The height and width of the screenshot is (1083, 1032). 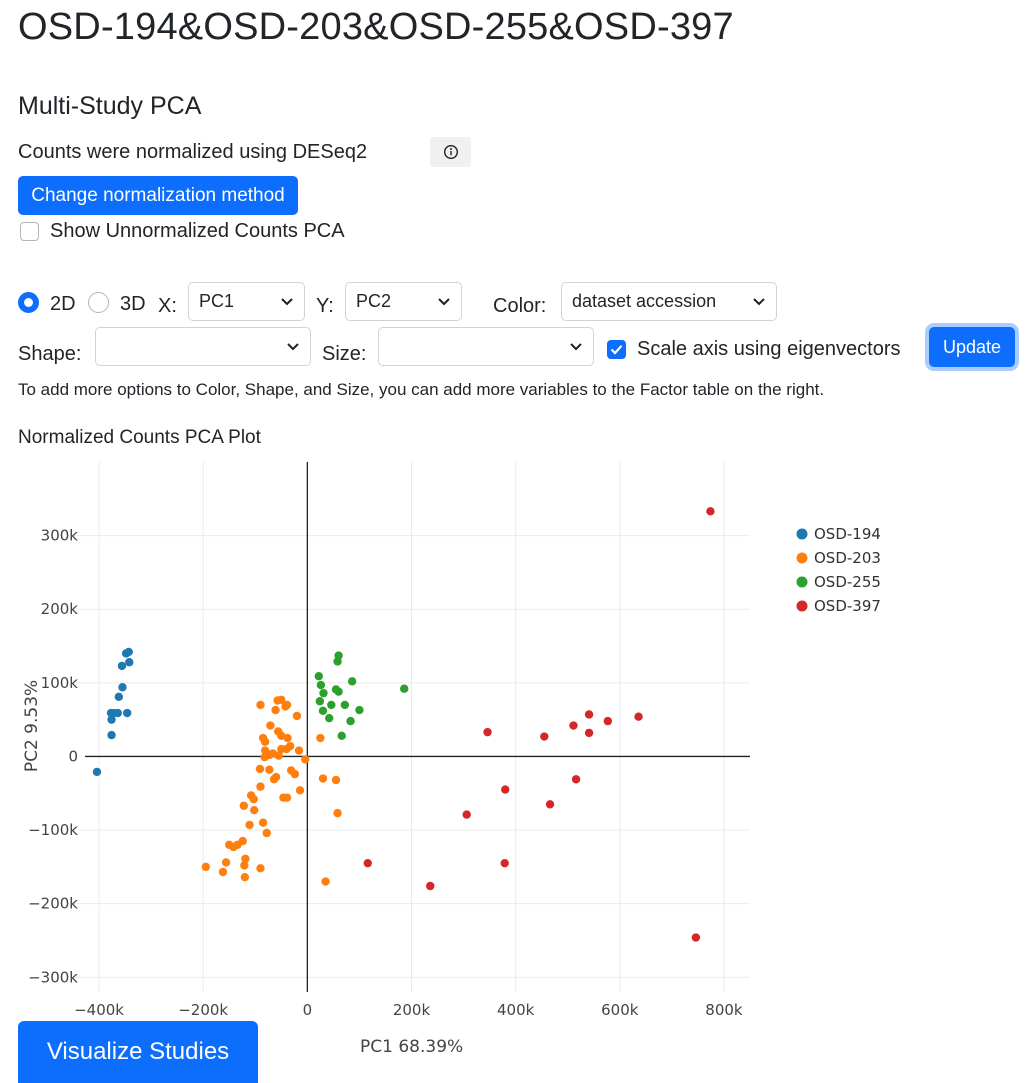 I want to click on shape-select, so click(x=203, y=346).